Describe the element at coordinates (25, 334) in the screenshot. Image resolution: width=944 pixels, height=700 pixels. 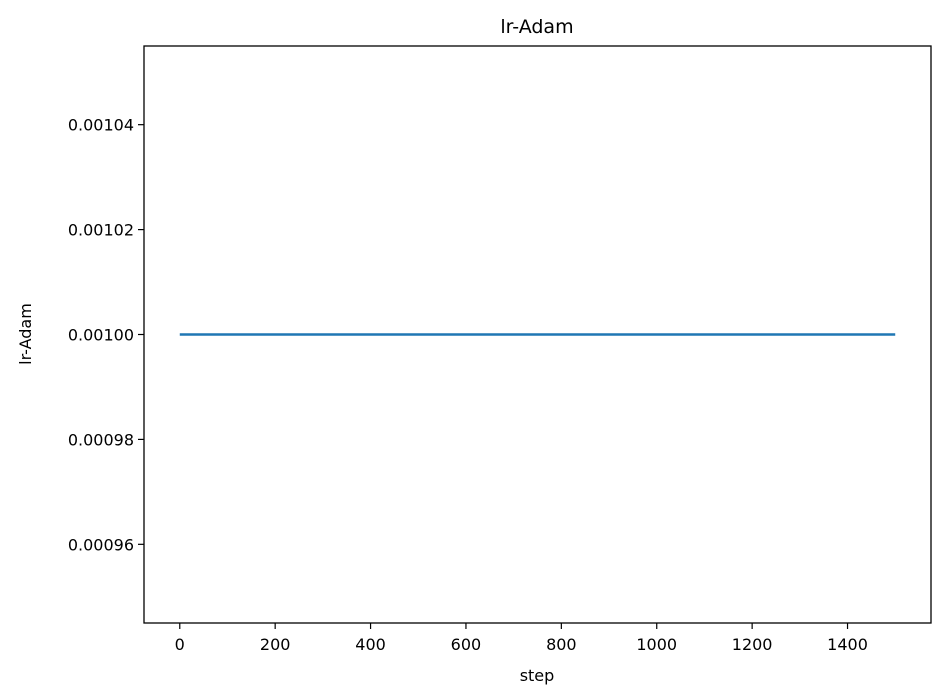
I see `y-axis-label: lr-Adam` at that location.